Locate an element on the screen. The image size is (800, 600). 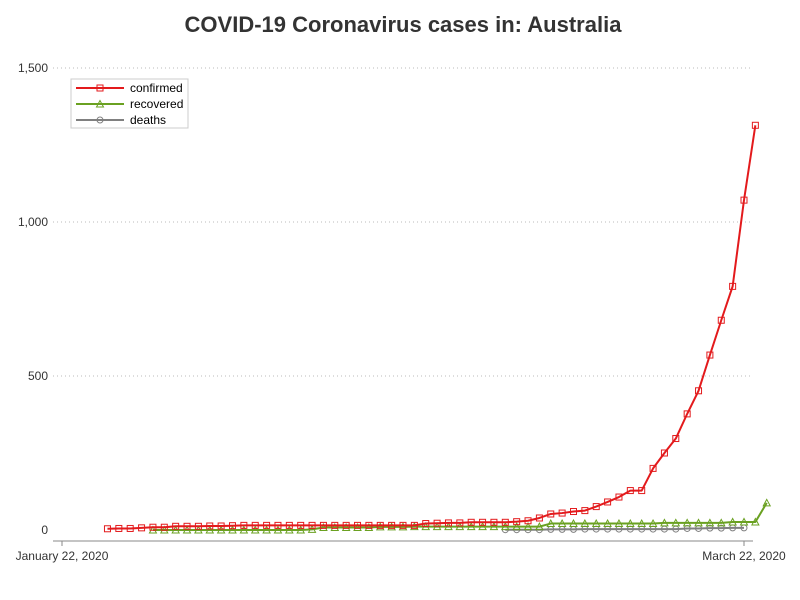
legend-marker-confirmed is located at coordinates (100, 88).